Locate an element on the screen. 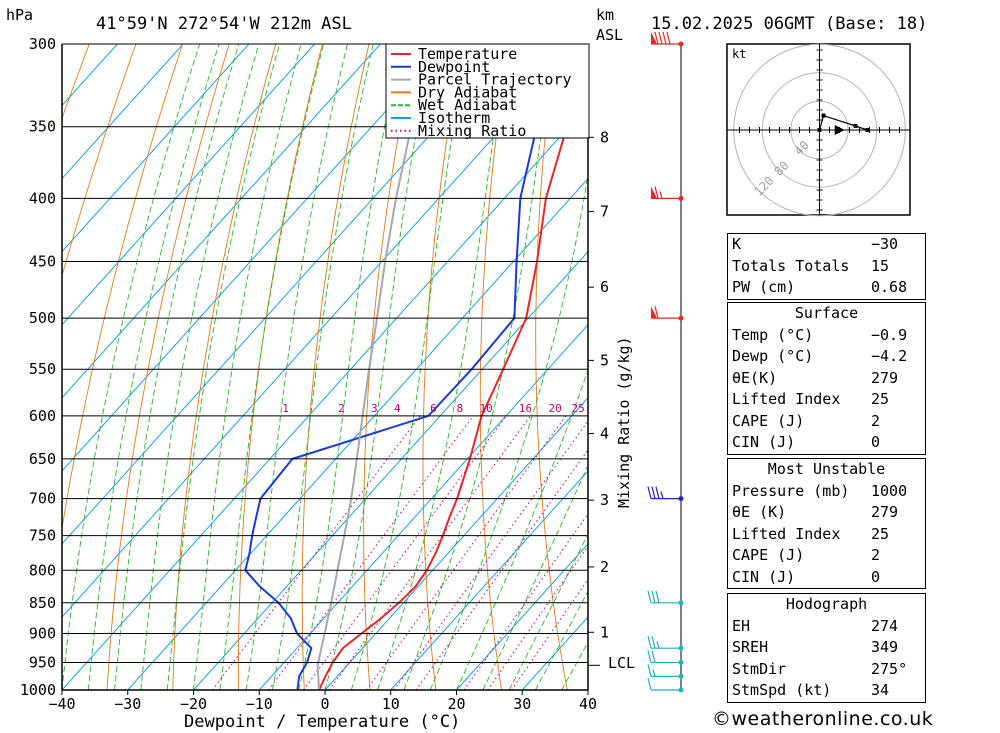 This screenshot has width=1000, height=733. index-row: CAPE (J) 2 is located at coordinates (827, 422).